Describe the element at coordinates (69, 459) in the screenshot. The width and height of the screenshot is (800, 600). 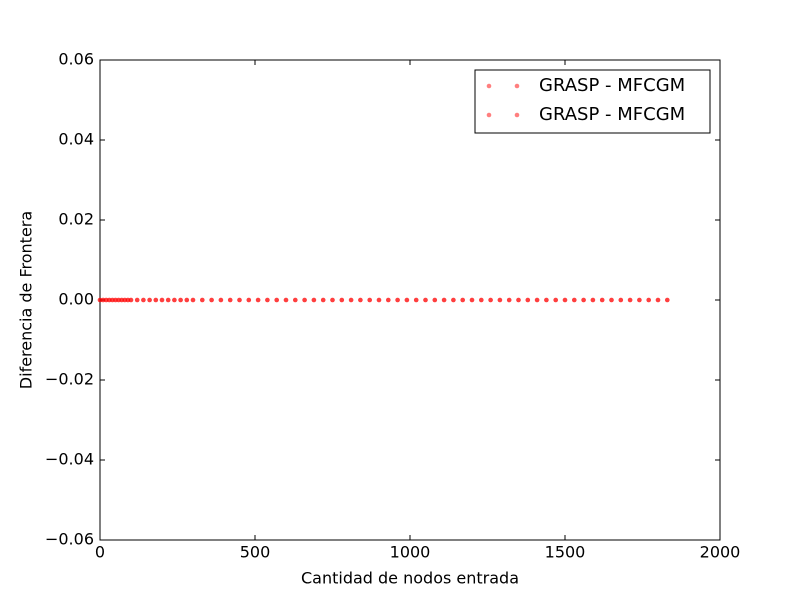
I see `y-tick-label: −0.04` at that location.